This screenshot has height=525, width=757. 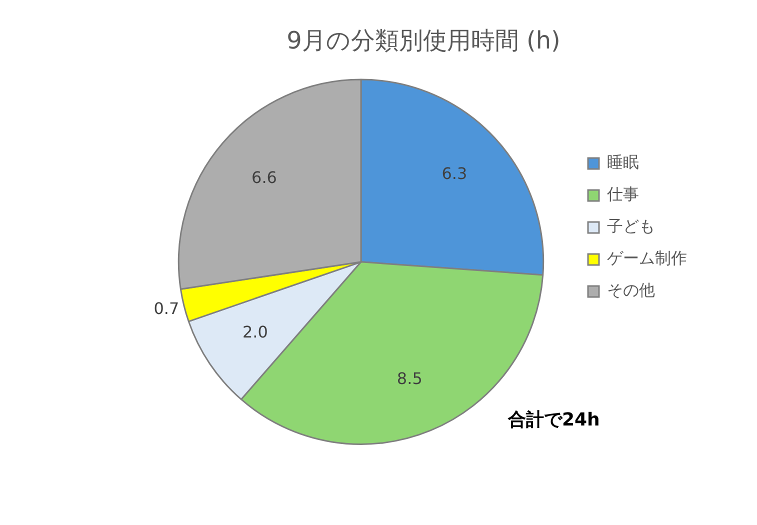 I want to click on legend-label: 睡眠, so click(x=623, y=162).